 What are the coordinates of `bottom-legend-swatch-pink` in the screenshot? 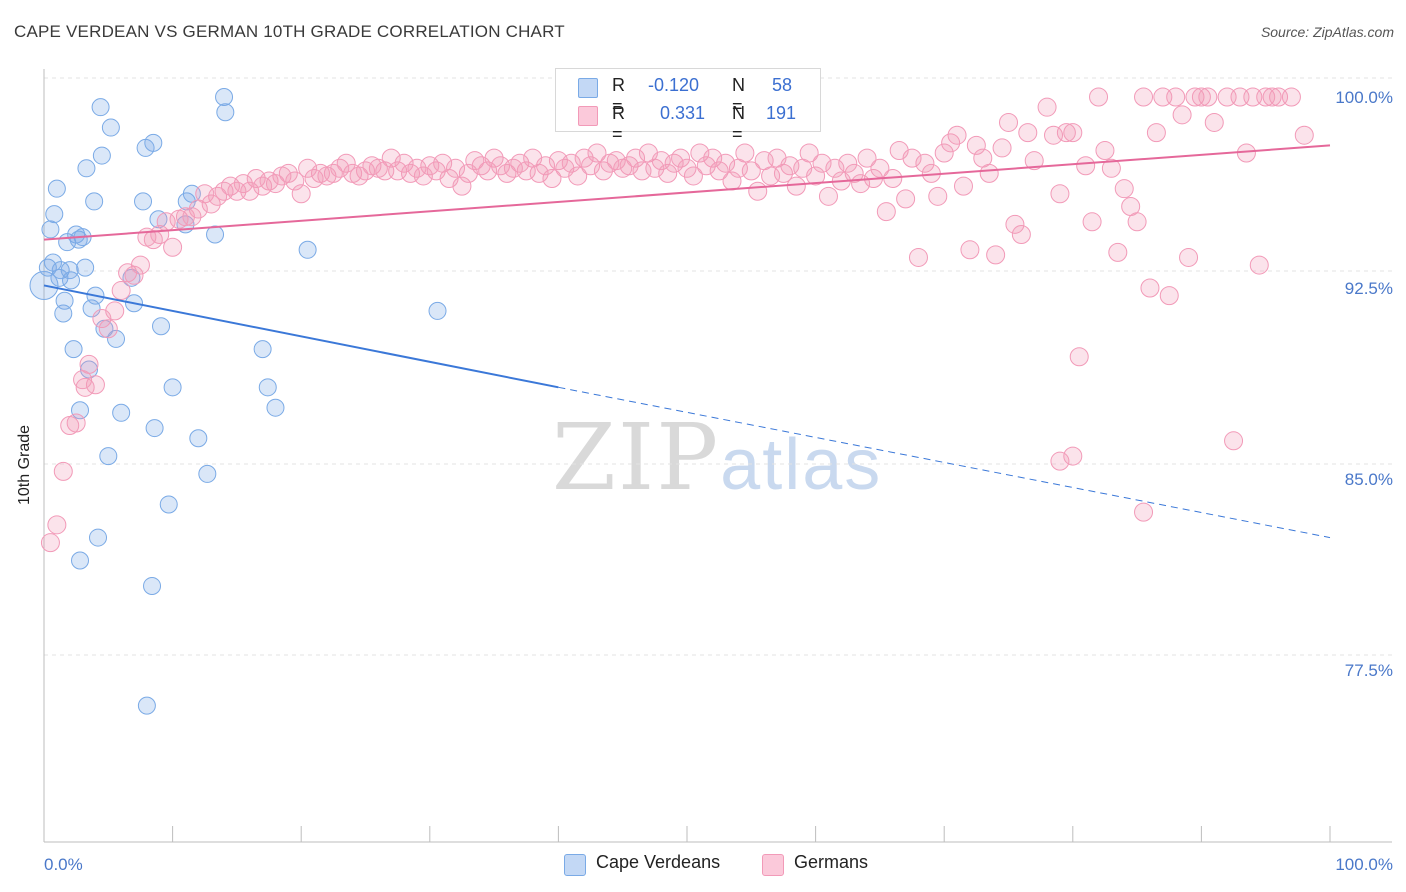 It's located at (773, 865).